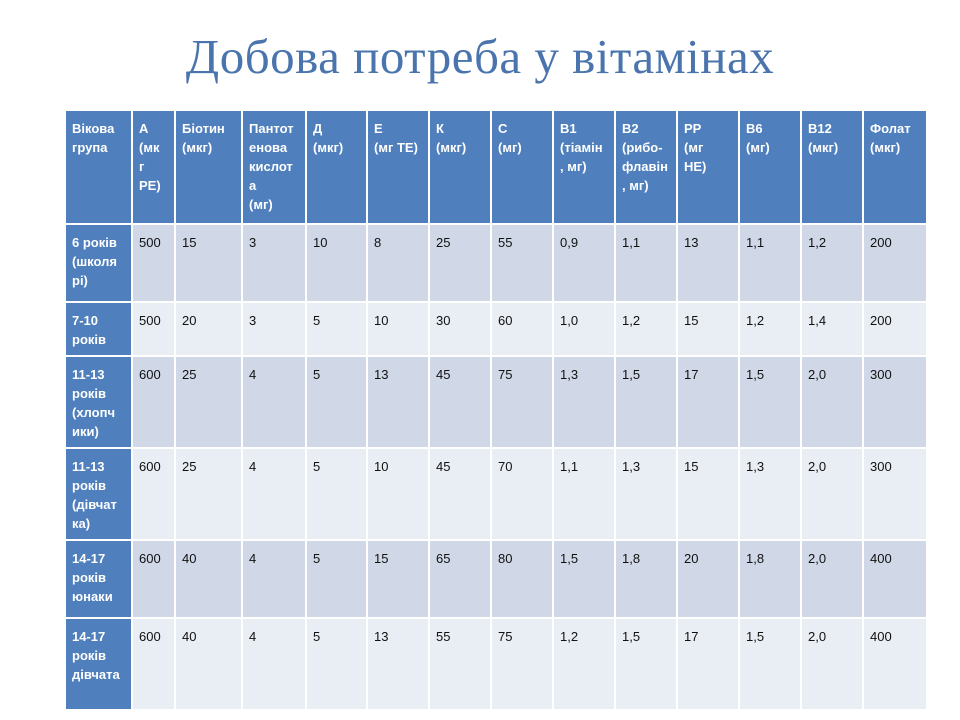 The width and height of the screenshot is (960, 720). What do you see at coordinates (584, 329) in the screenshot?
I see `table-cell: 1,0` at bounding box center [584, 329].